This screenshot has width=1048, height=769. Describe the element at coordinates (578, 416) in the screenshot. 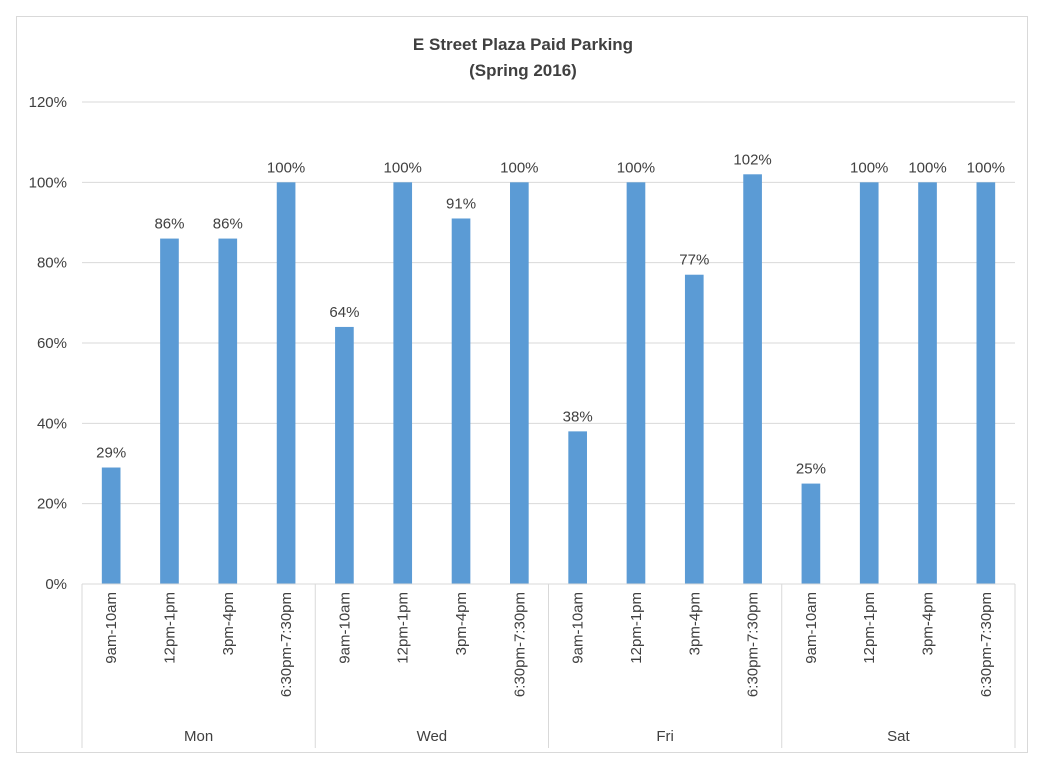

I see `data-label: 38%` at that location.